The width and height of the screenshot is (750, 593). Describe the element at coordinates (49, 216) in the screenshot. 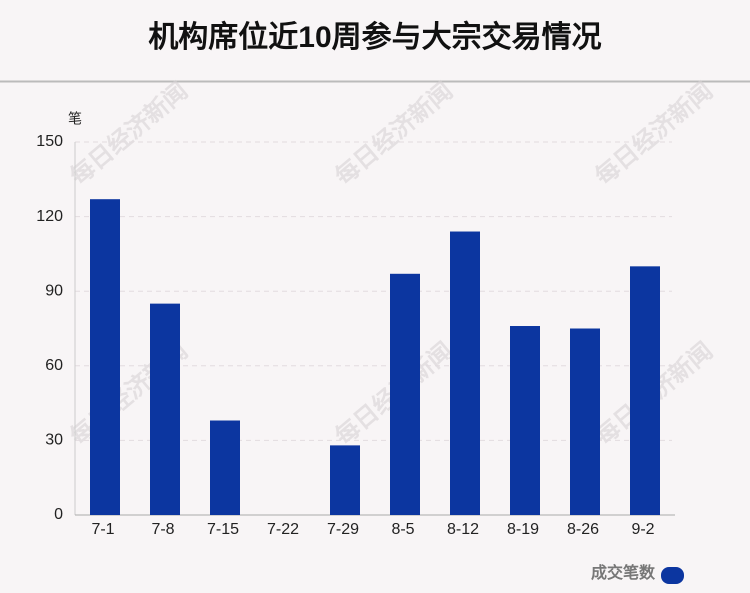

I see `y-tick-label: 120` at that location.